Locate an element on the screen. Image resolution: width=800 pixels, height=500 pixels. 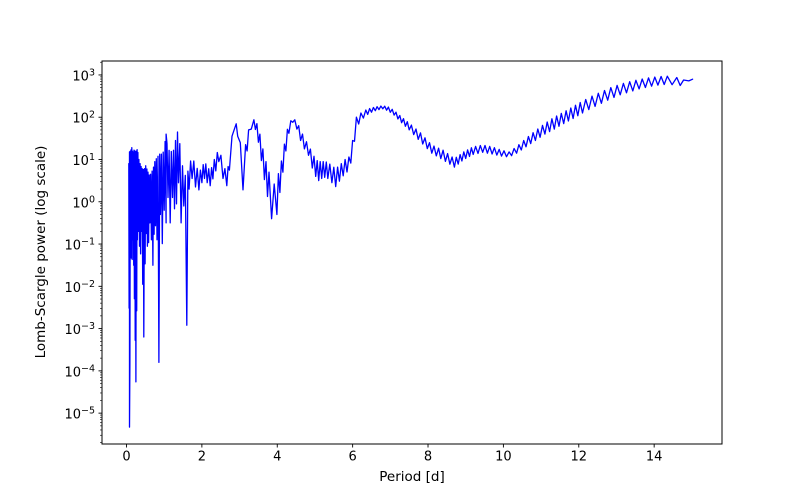
y-tick-label: 10¹ is located at coordinates (83, 160).